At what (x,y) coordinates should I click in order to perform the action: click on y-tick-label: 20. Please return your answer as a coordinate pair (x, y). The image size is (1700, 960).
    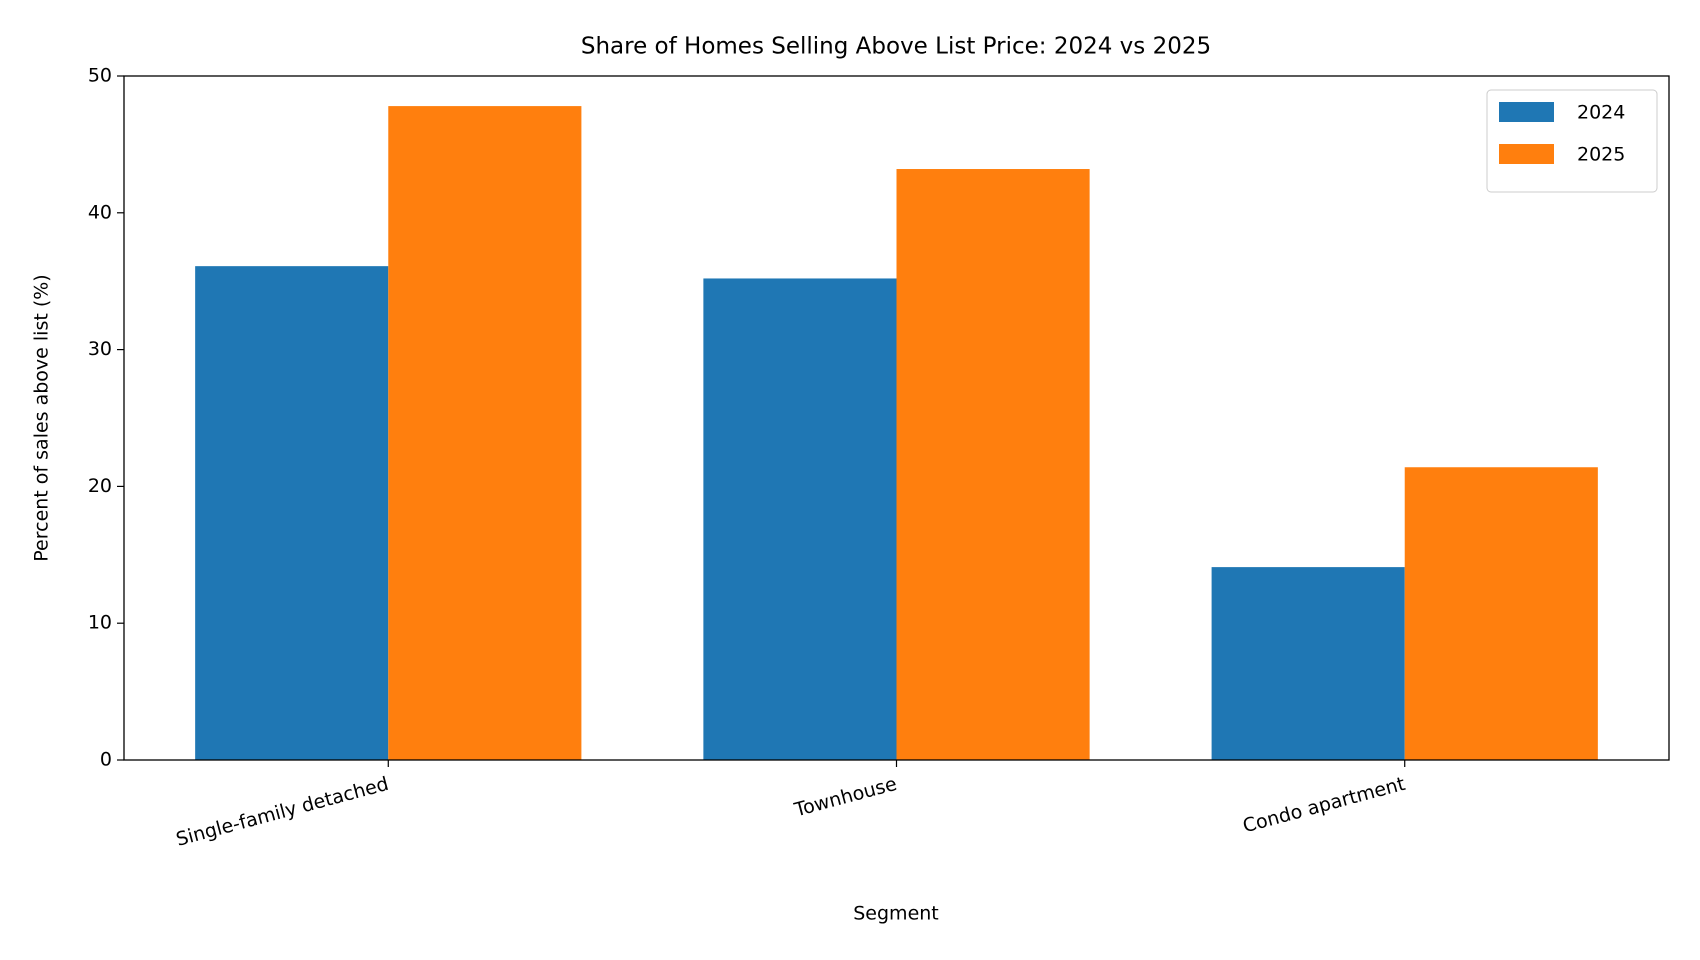
    Looking at the image, I should click on (100, 486).